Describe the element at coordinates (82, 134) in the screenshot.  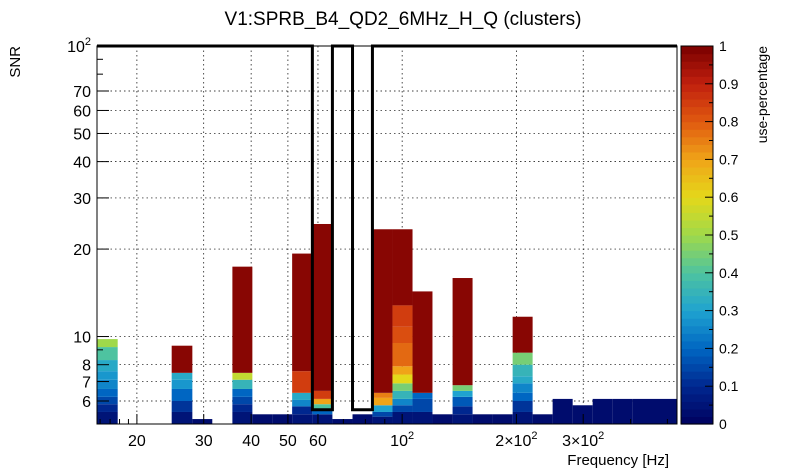
I see `y-tick-label: 50` at that location.